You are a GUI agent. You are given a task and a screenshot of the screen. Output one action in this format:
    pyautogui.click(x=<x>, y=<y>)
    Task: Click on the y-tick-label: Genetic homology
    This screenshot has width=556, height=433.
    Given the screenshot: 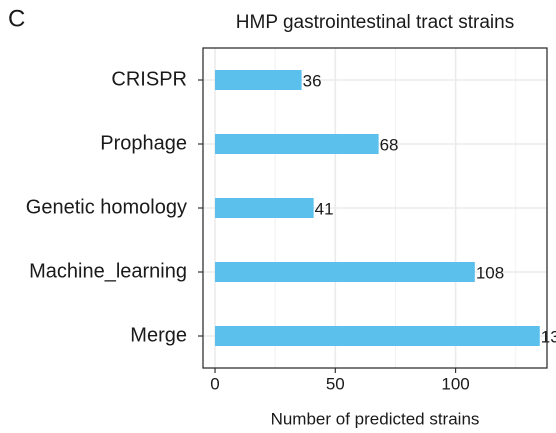 What is the action you would take?
    pyautogui.click(x=106, y=207)
    